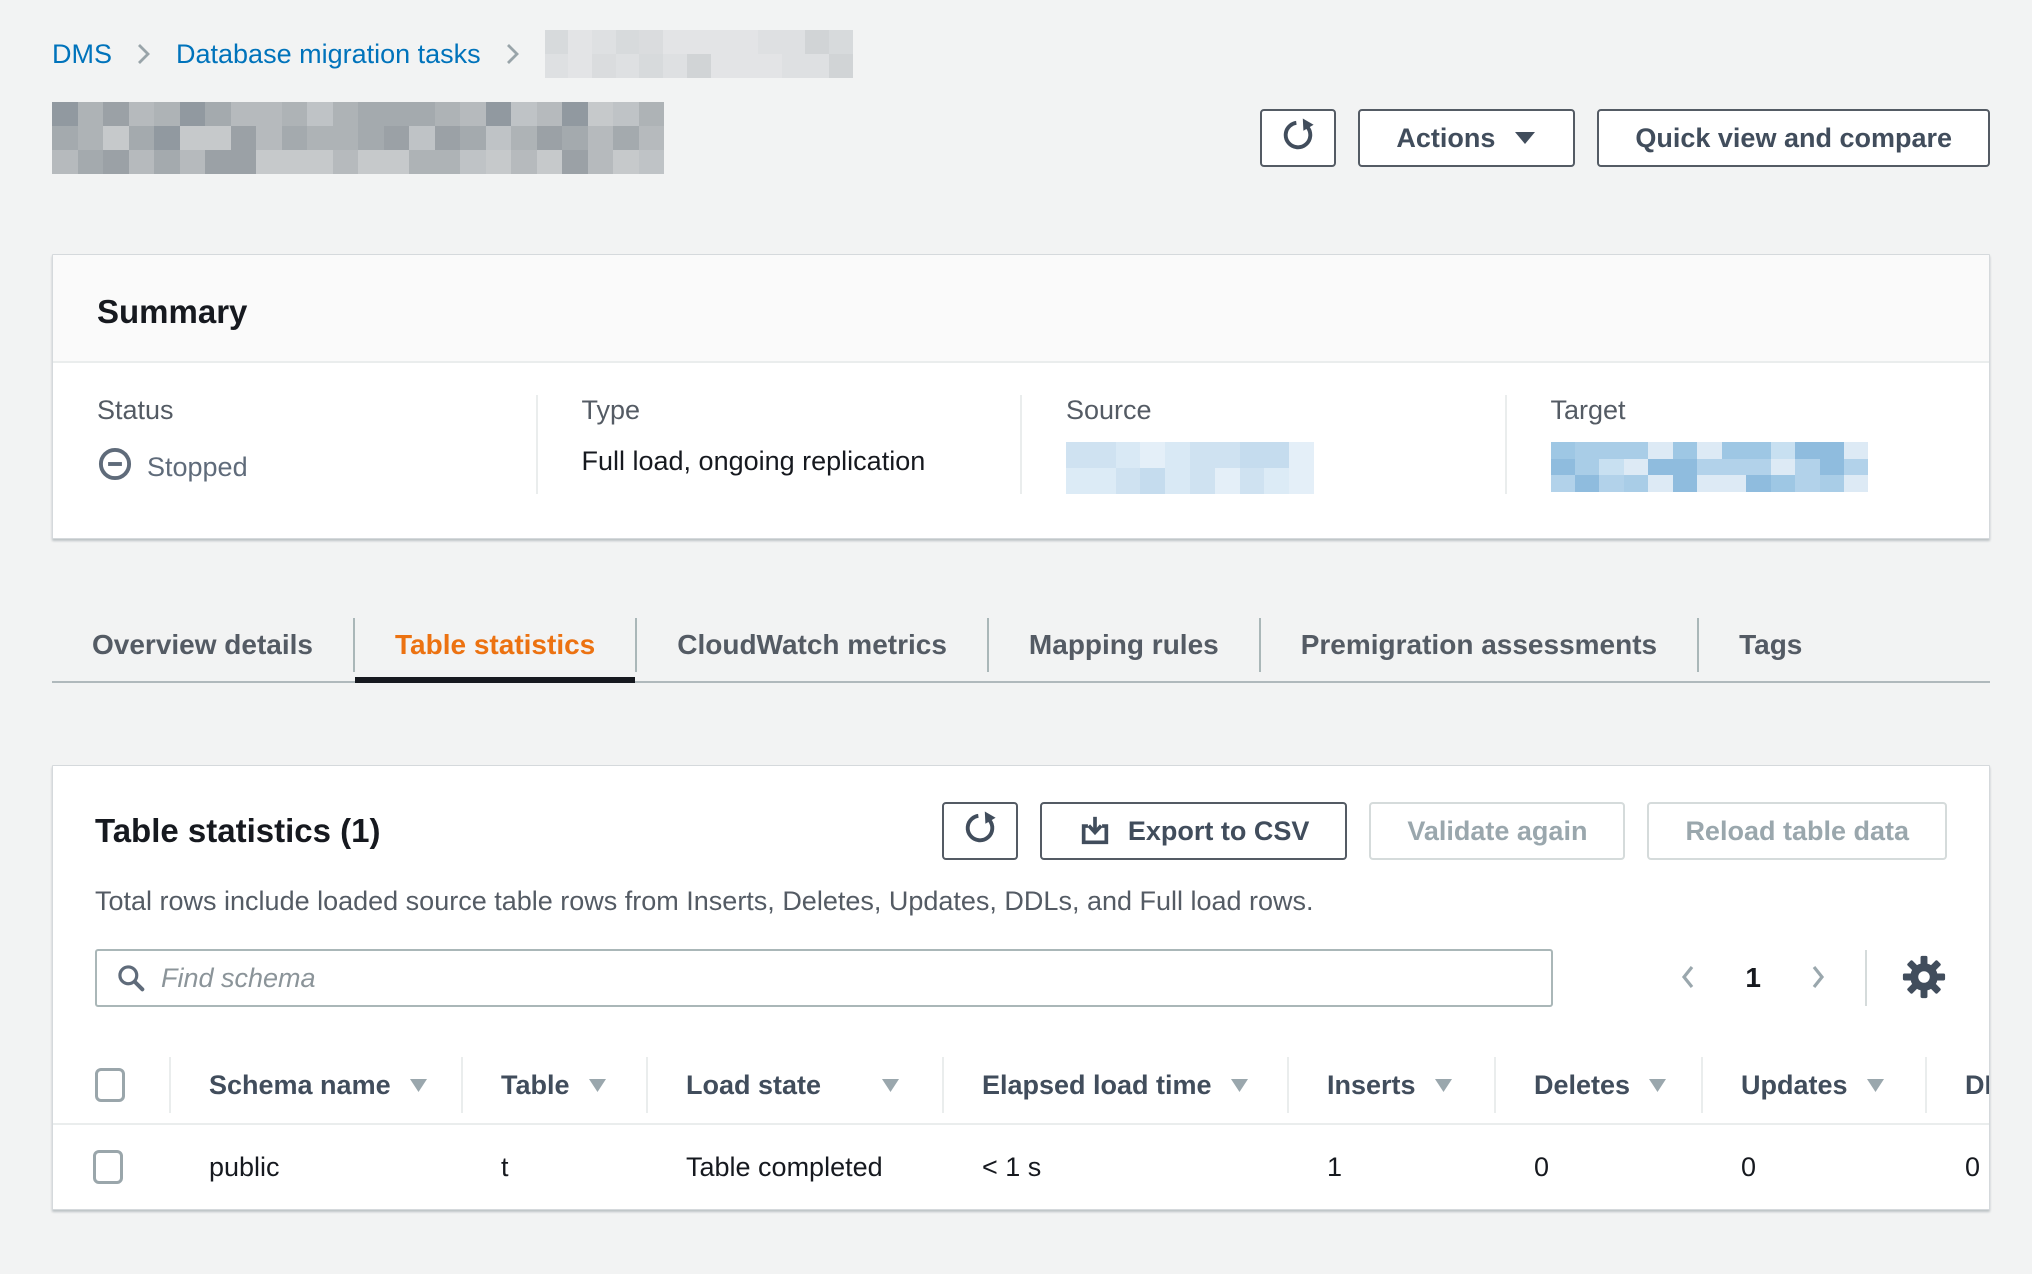 Image resolution: width=2032 pixels, height=1274 pixels. What do you see at coordinates (495, 646) in the screenshot?
I see `tab-table-statistics: Table statistics` at bounding box center [495, 646].